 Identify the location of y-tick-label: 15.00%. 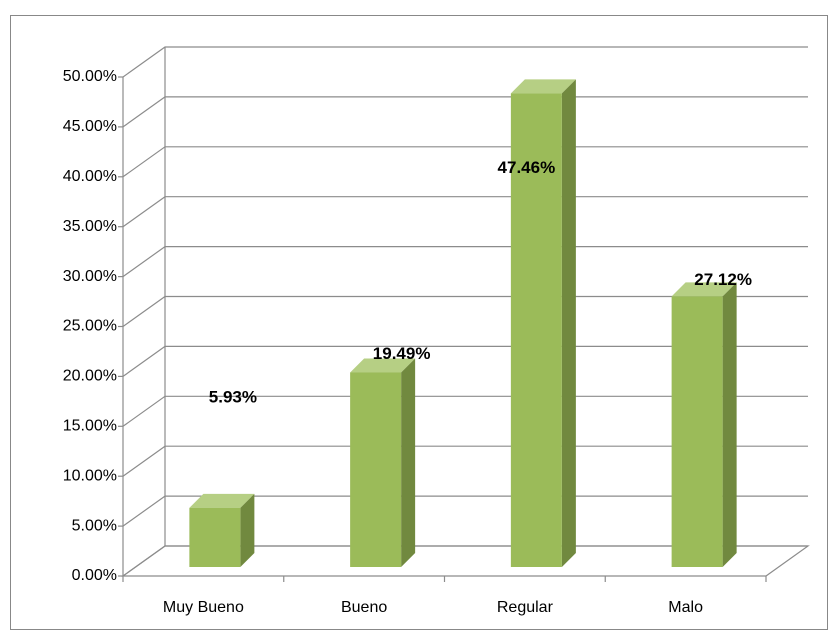
(90, 426).